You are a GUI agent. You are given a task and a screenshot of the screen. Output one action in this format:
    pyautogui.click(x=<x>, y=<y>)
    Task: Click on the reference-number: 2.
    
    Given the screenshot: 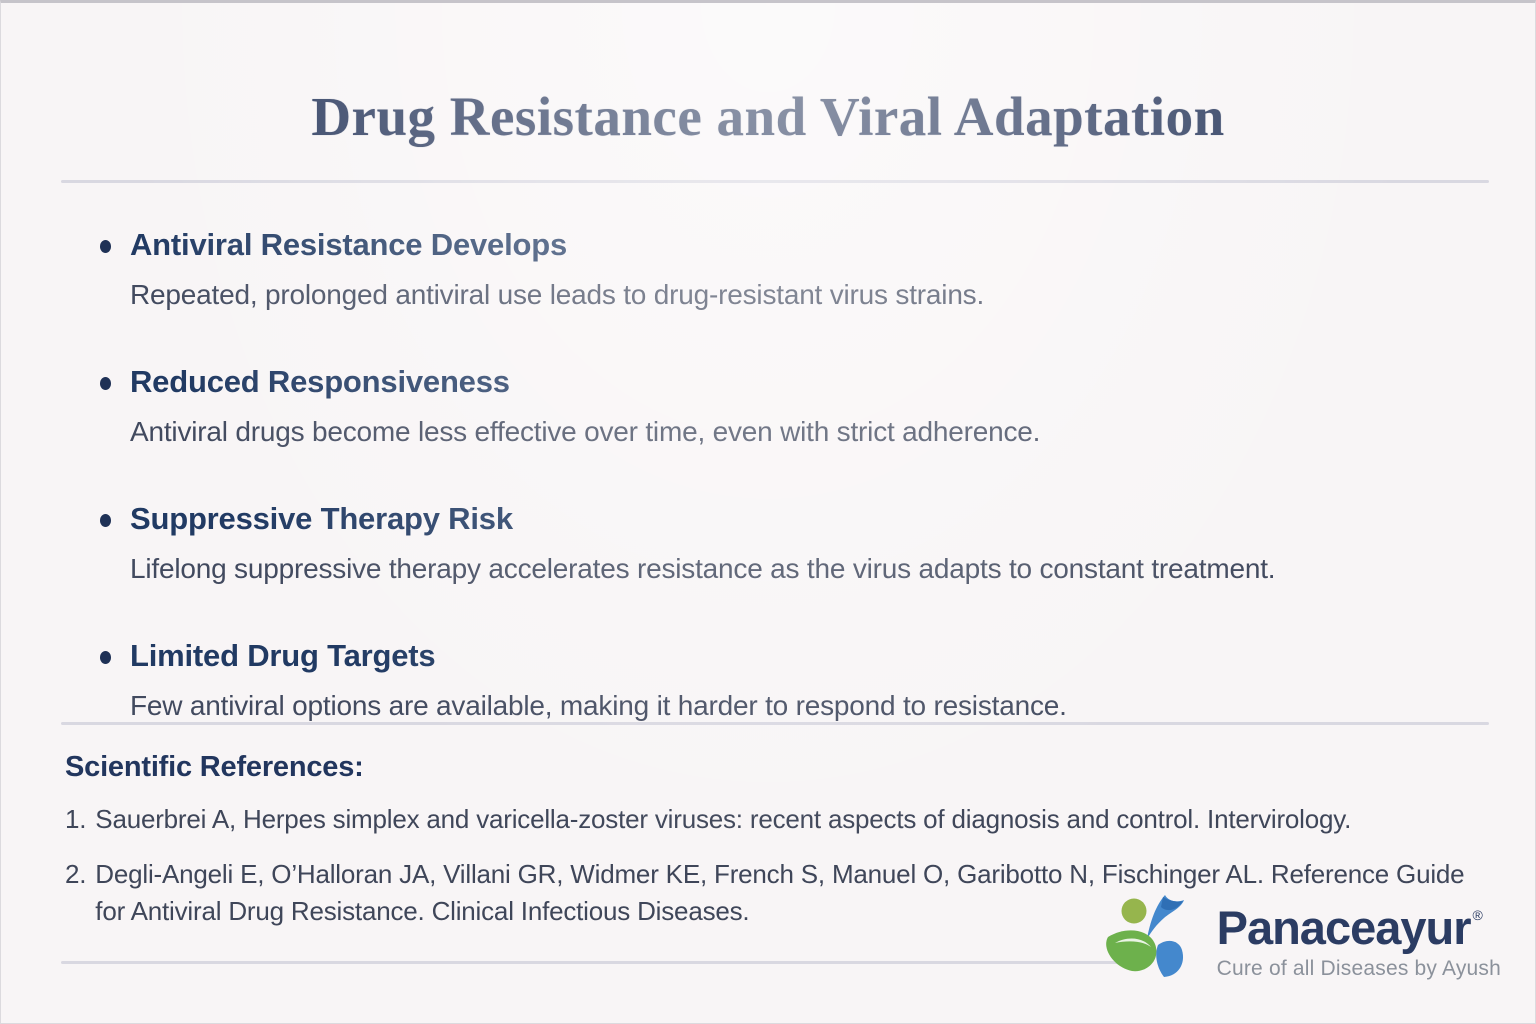 What is the action you would take?
    pyautogui.click(x=76, y=873)
    